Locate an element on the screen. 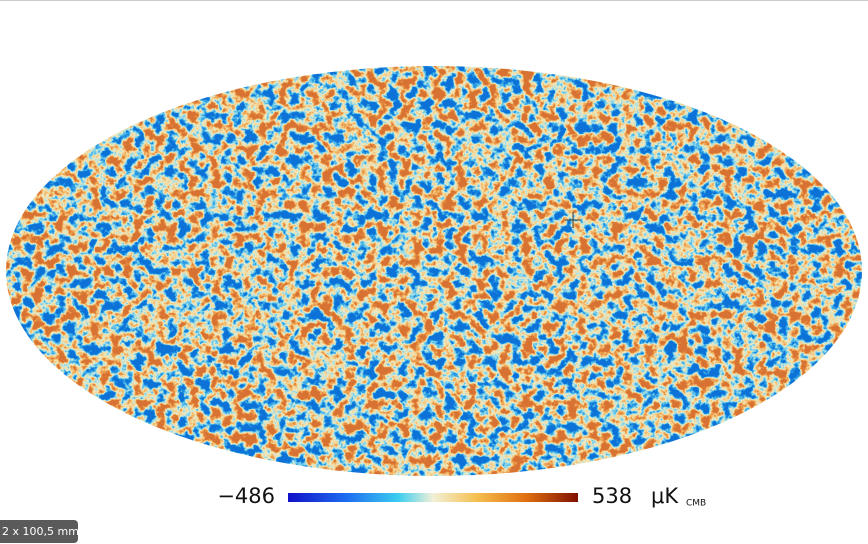 This screenshot has height=544, width=868. colorbar-unit: μK is located at coordinates (665, 496).